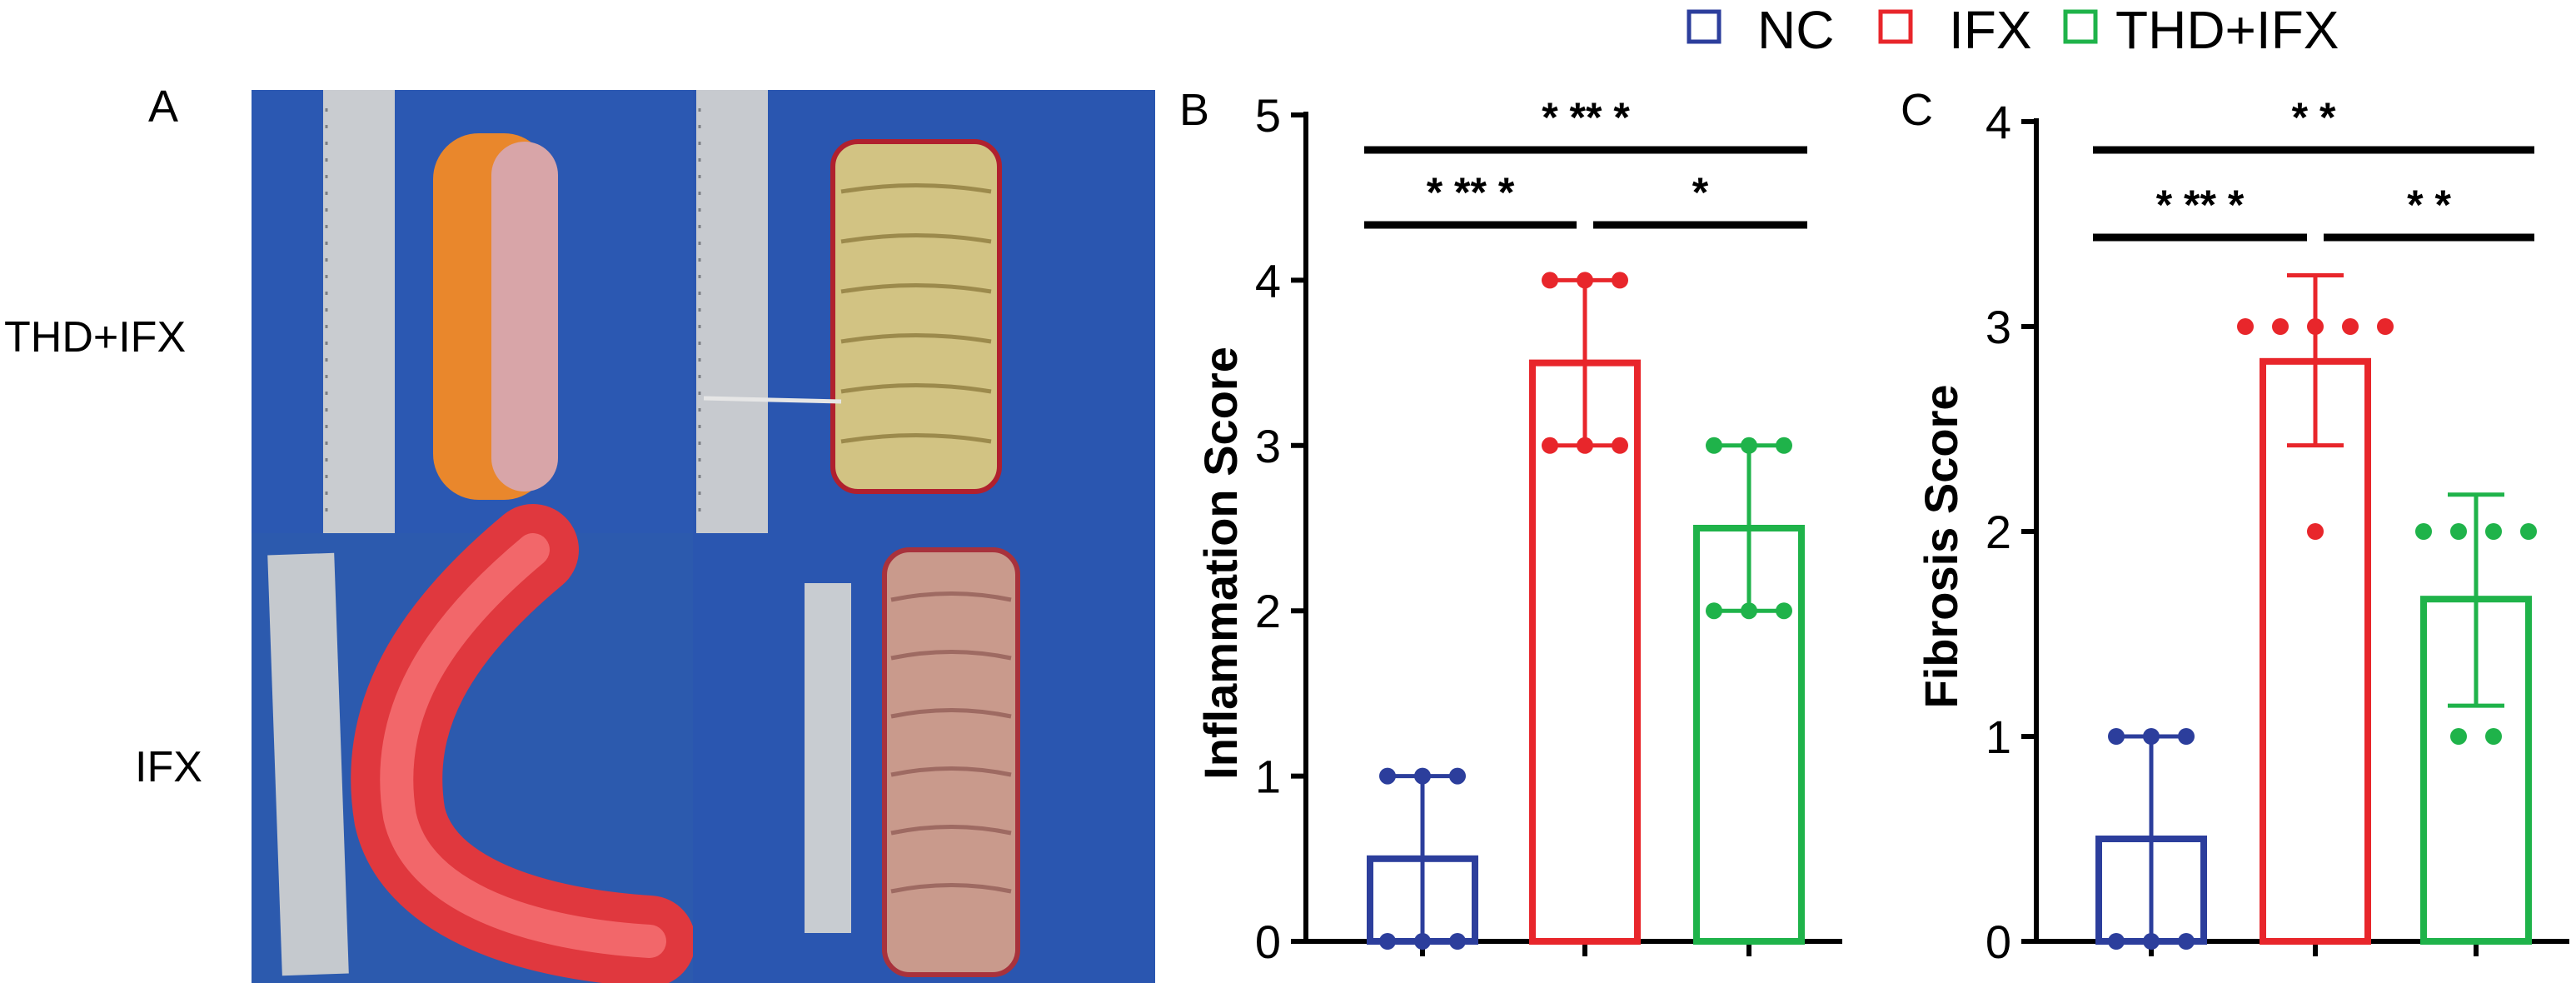 The width and height of the screenshot is (2576, 983). Describe the element at coordinates (169, 767) in the screenshot. I see `row-label-ifx: IFX` at that location.